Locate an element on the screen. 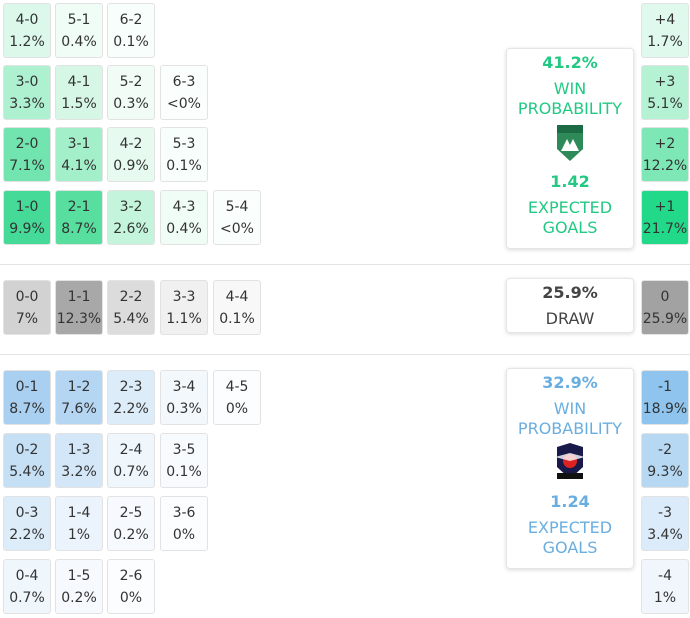 The height and width of the screenshot is (618, 690). xg: 1.24 is located at coordinates (570, 501).